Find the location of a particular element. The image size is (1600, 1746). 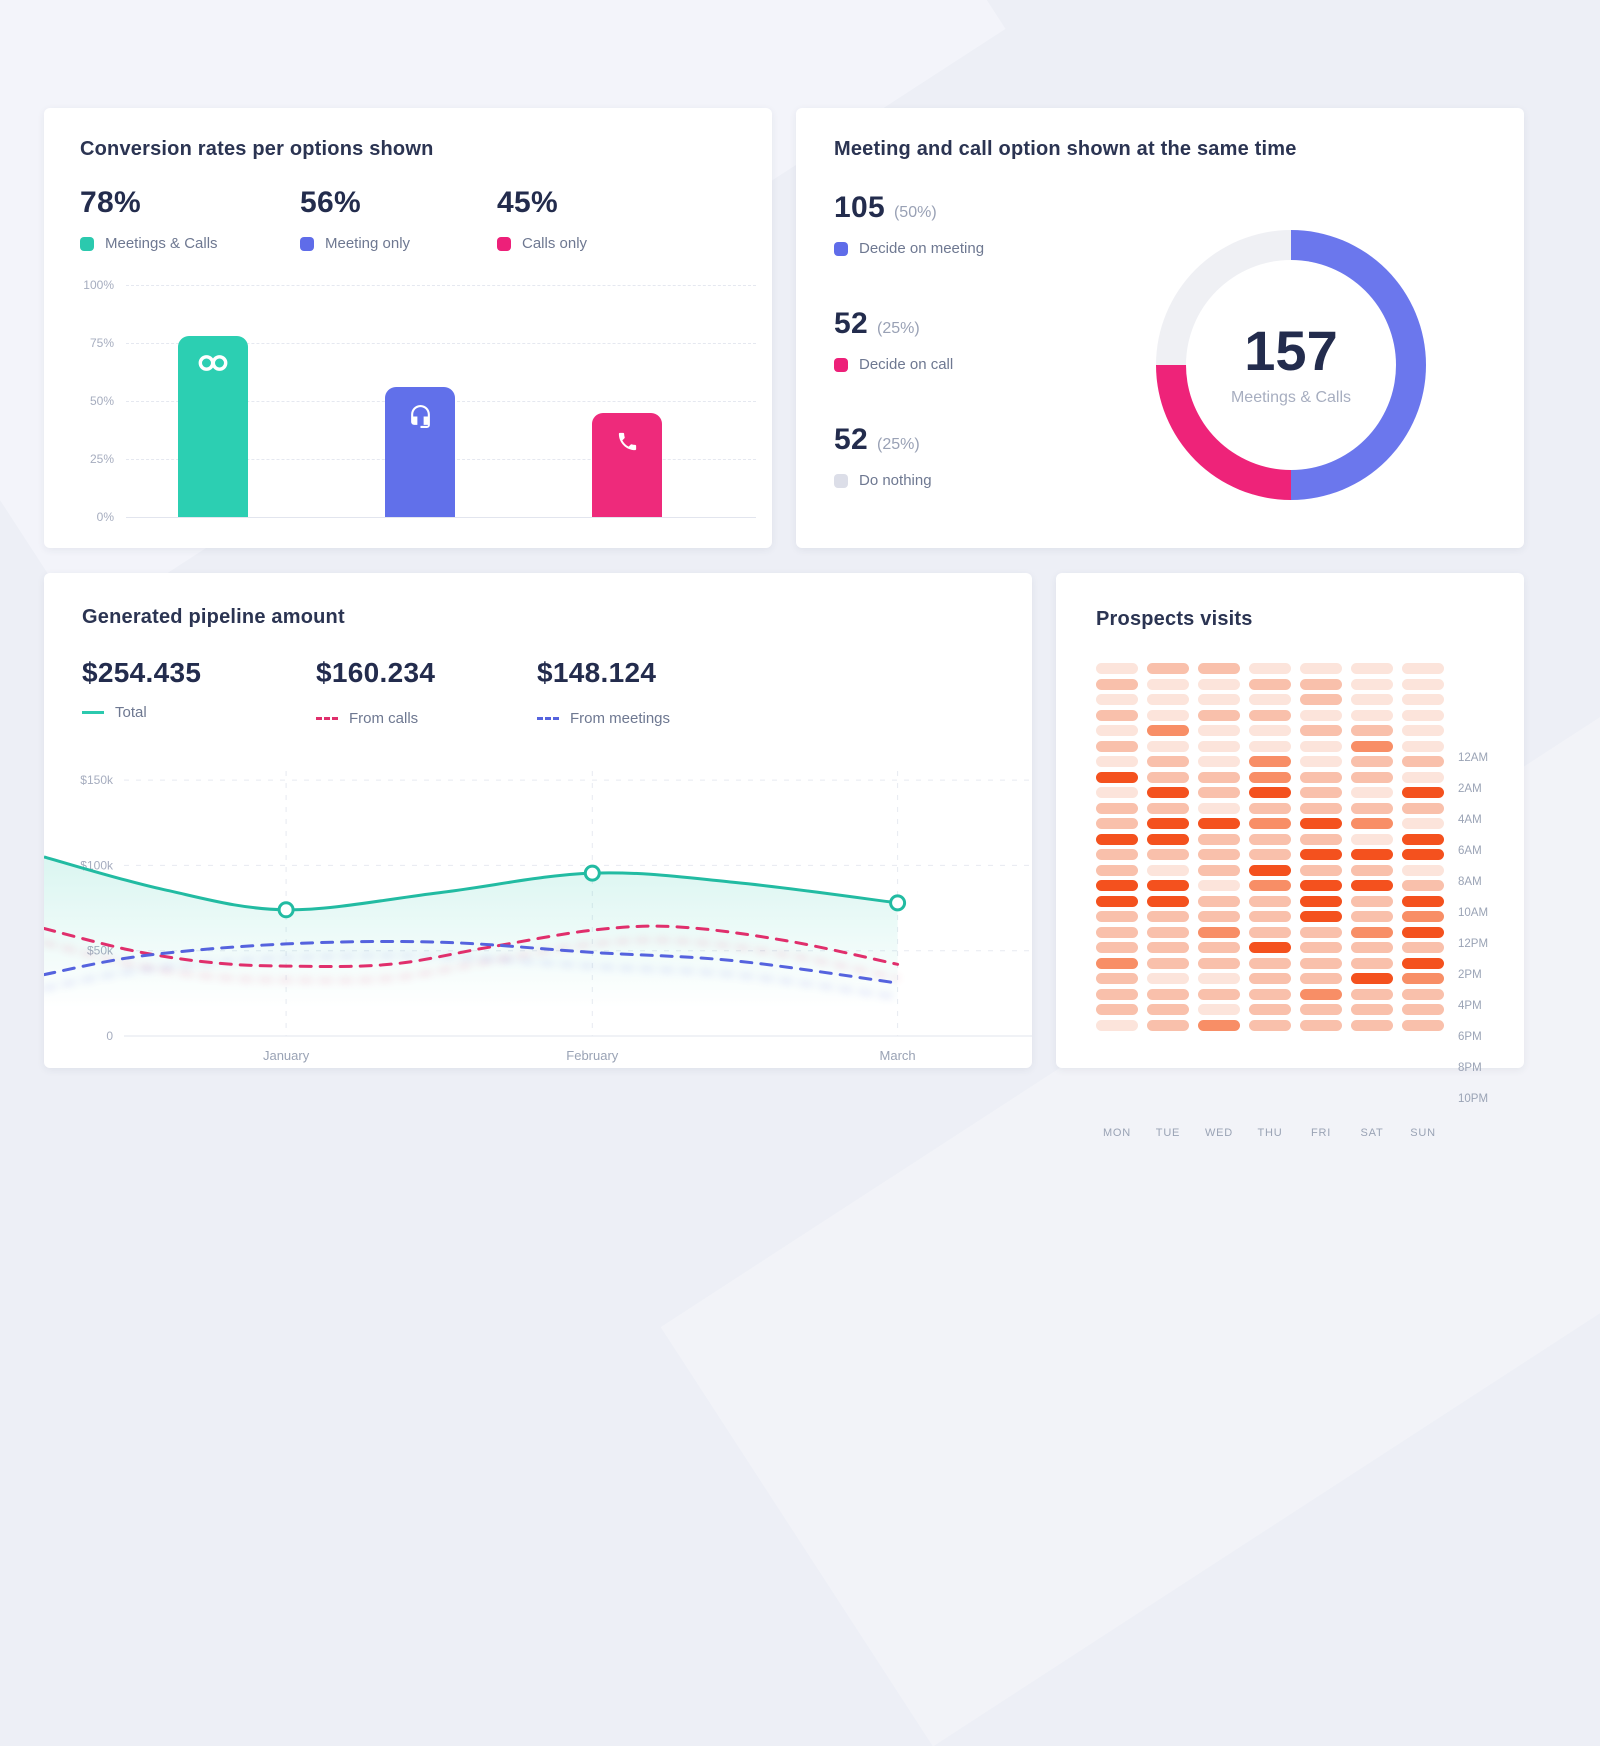

stat-value: 45% is located at coordinates (527, 202).